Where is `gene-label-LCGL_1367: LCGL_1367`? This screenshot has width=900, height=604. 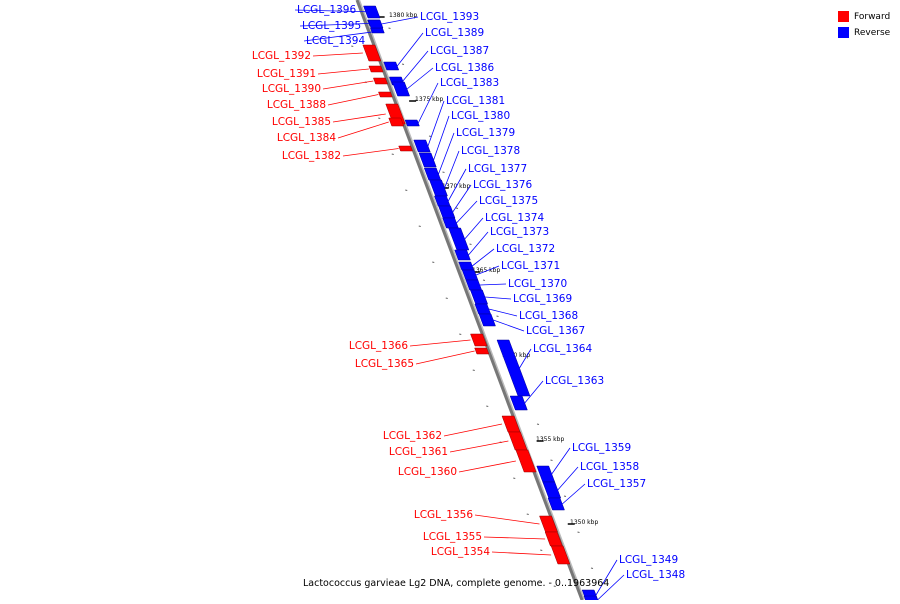
gene-label-LCGL_1367: LCGL_1367 is located at coordinates (555, 331).